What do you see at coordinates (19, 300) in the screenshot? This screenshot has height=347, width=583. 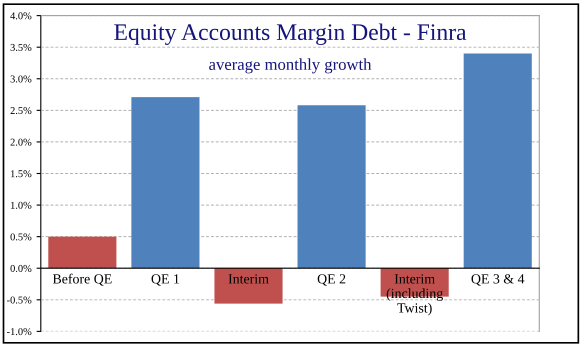 I see `y-tick-label: -0.5%` at bounding box center [19, 300].